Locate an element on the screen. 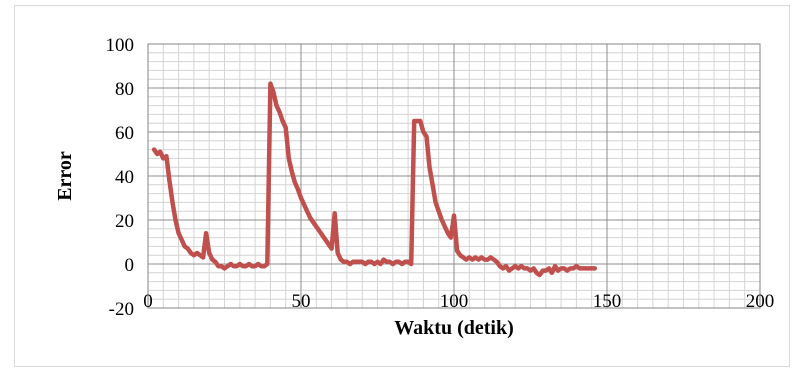 Image resolution: width=797 pixels, height=369 pixels. y-tick-label: 100 is located at coordinates (120, 45).